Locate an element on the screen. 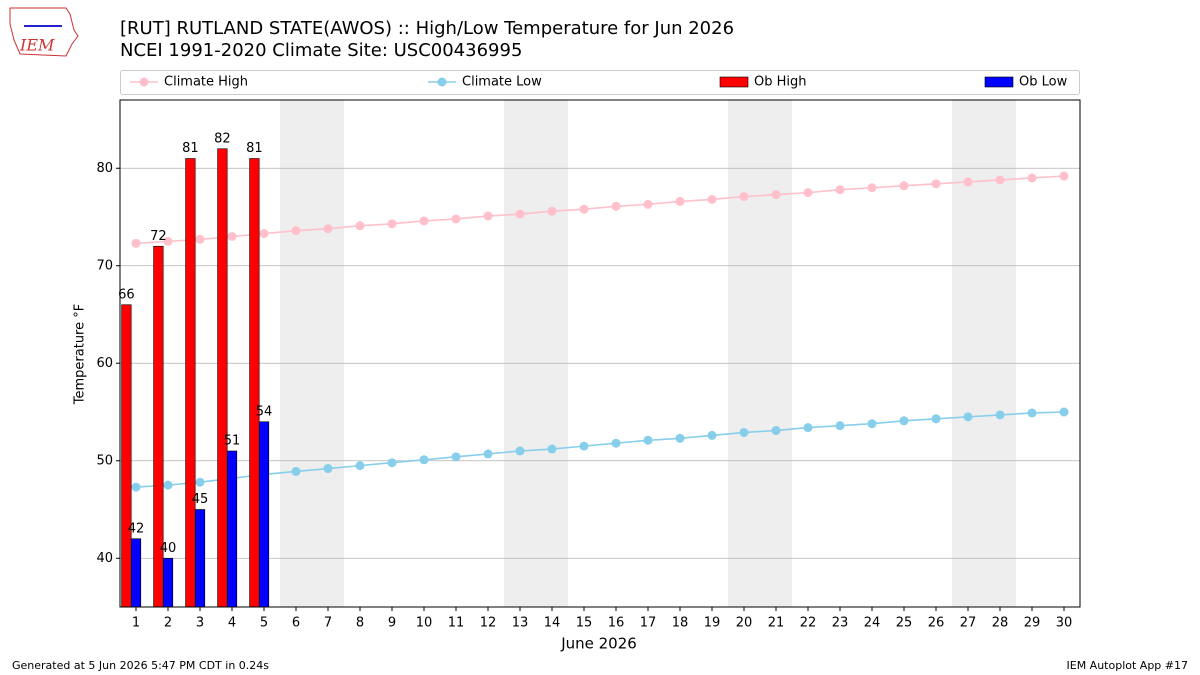 The height and width of the screenshot is (675, 1200). x-tick-label: 1 is located at coordinates (136, 623).